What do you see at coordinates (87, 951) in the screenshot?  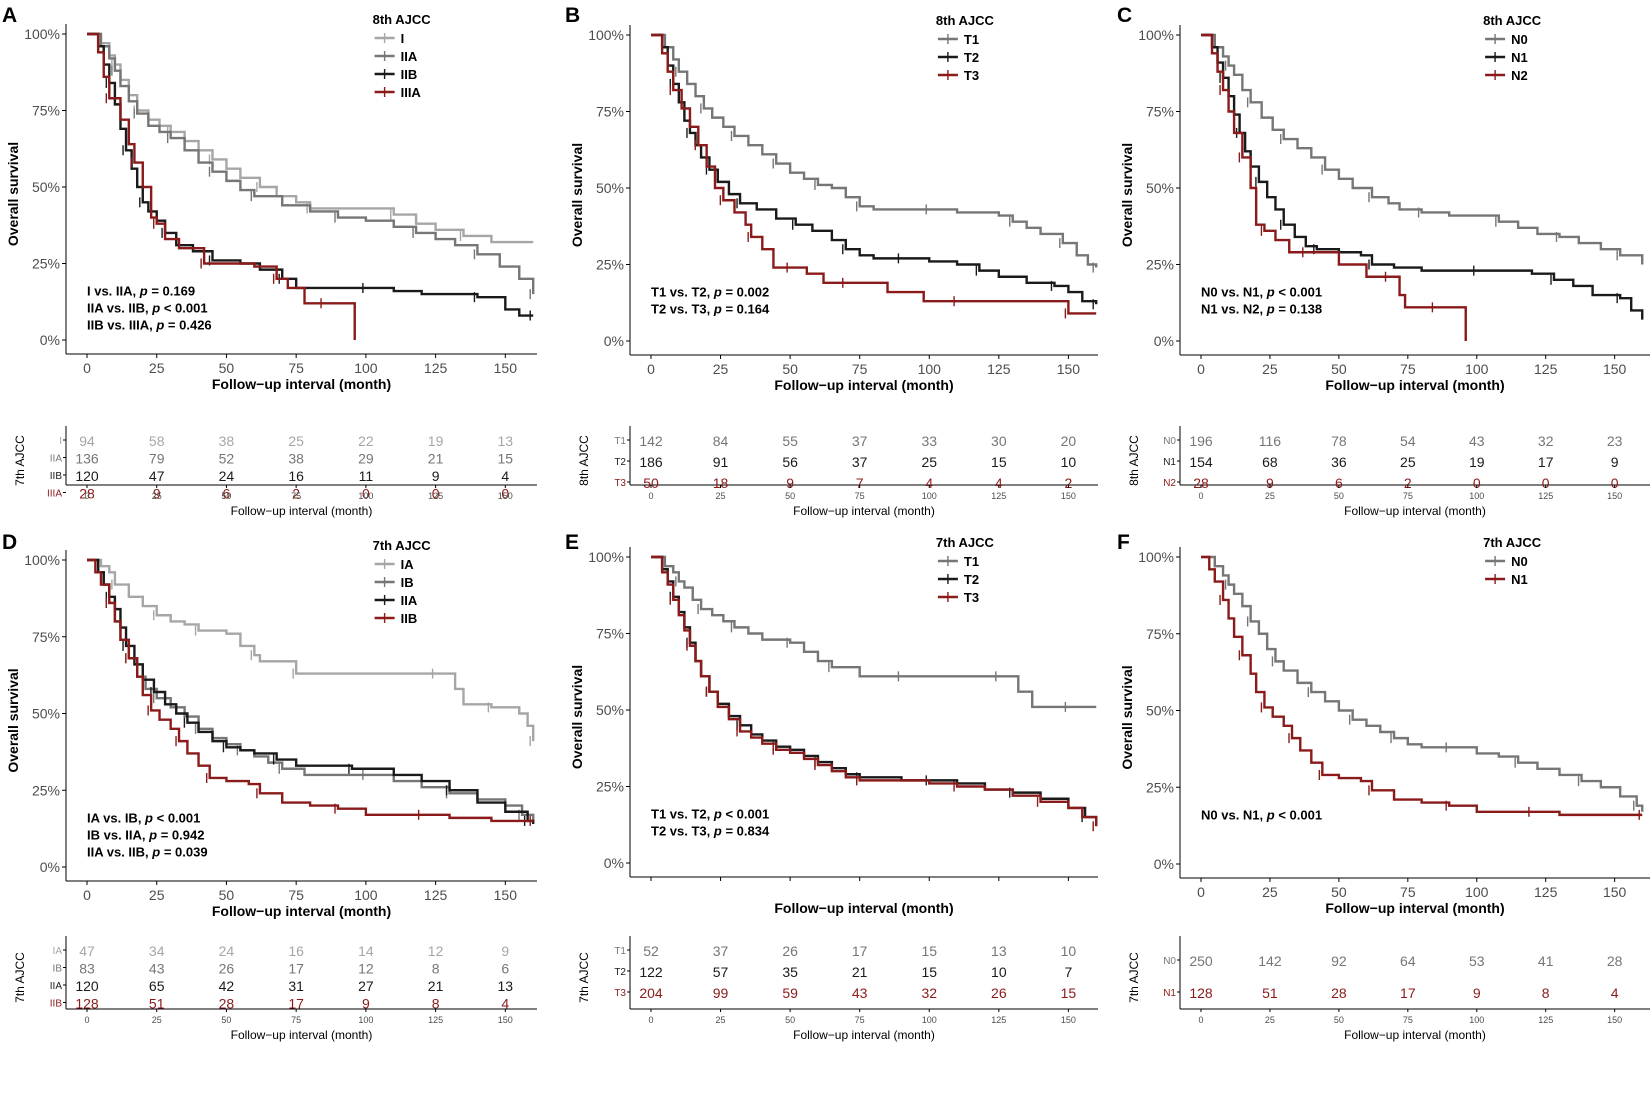 I see `risk-count: 47` at bounding box center [87, 951].